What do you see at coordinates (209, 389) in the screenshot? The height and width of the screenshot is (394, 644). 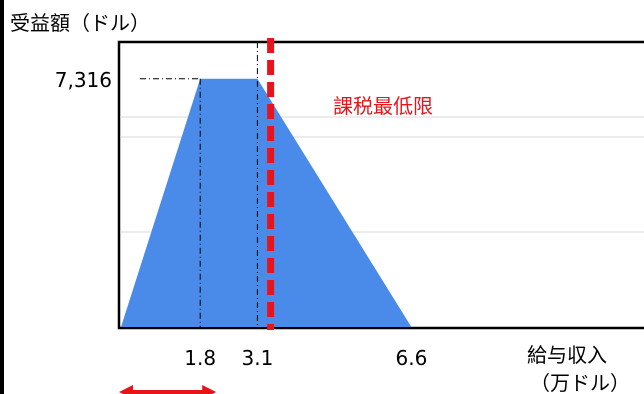 I see `range-arrow-head-right` at bounding box center [209, 389].